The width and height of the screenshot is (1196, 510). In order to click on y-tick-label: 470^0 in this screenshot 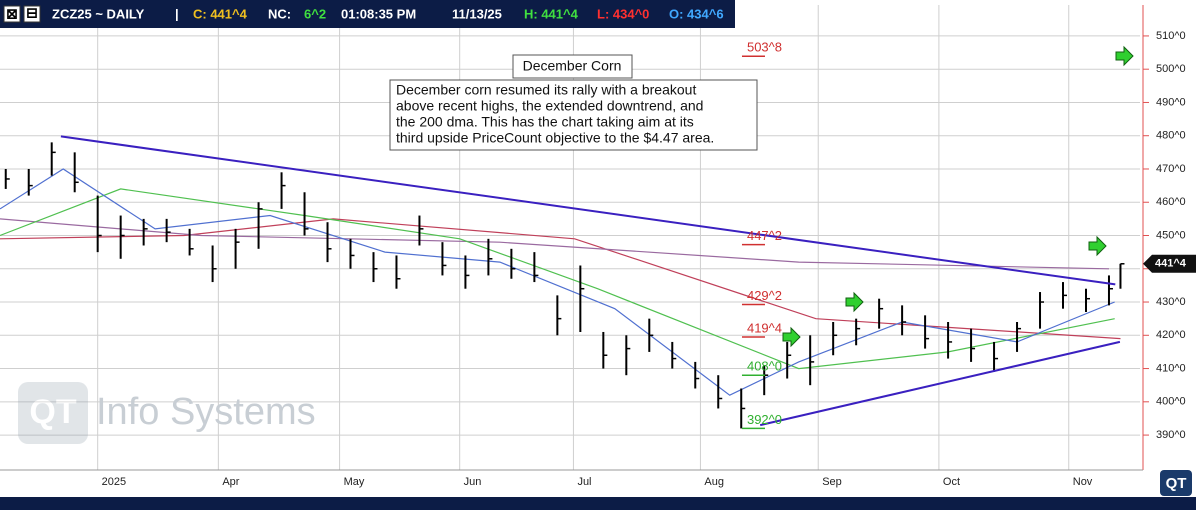, I will do `click(1171, 169)`.